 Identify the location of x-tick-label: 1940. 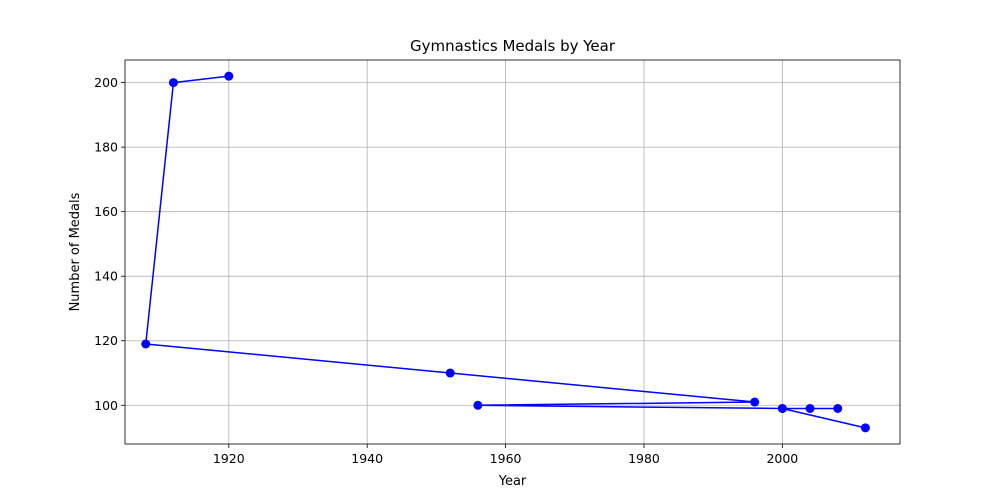
(367, 458).